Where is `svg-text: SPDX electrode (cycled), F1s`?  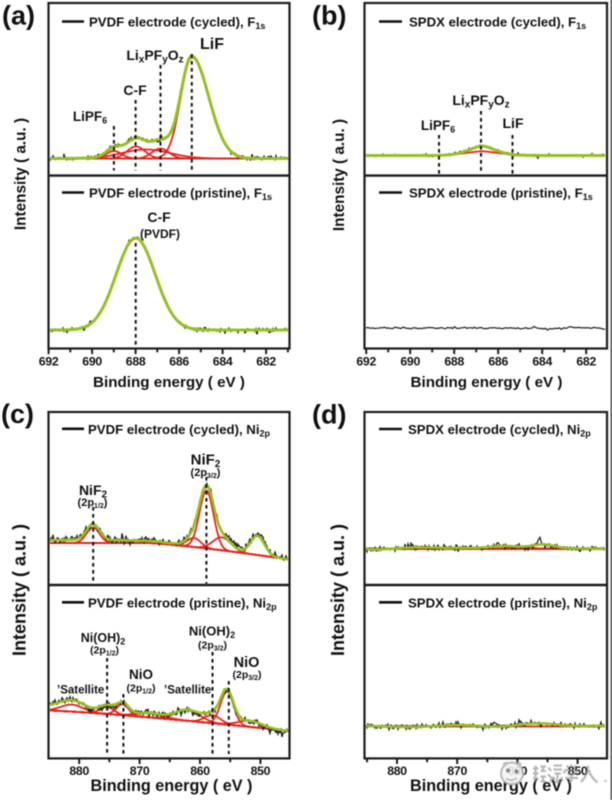
svg-text: SPDX electrode (cycled), F1s is located at coordinates (497, 23).